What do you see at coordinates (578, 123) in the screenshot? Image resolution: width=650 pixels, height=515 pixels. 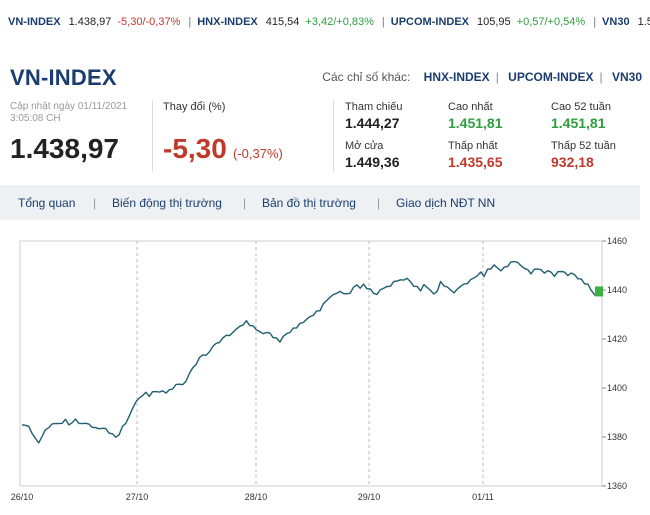 I see `stat-high-52w-value: 1.451,81` at bounding box center [578, 123].